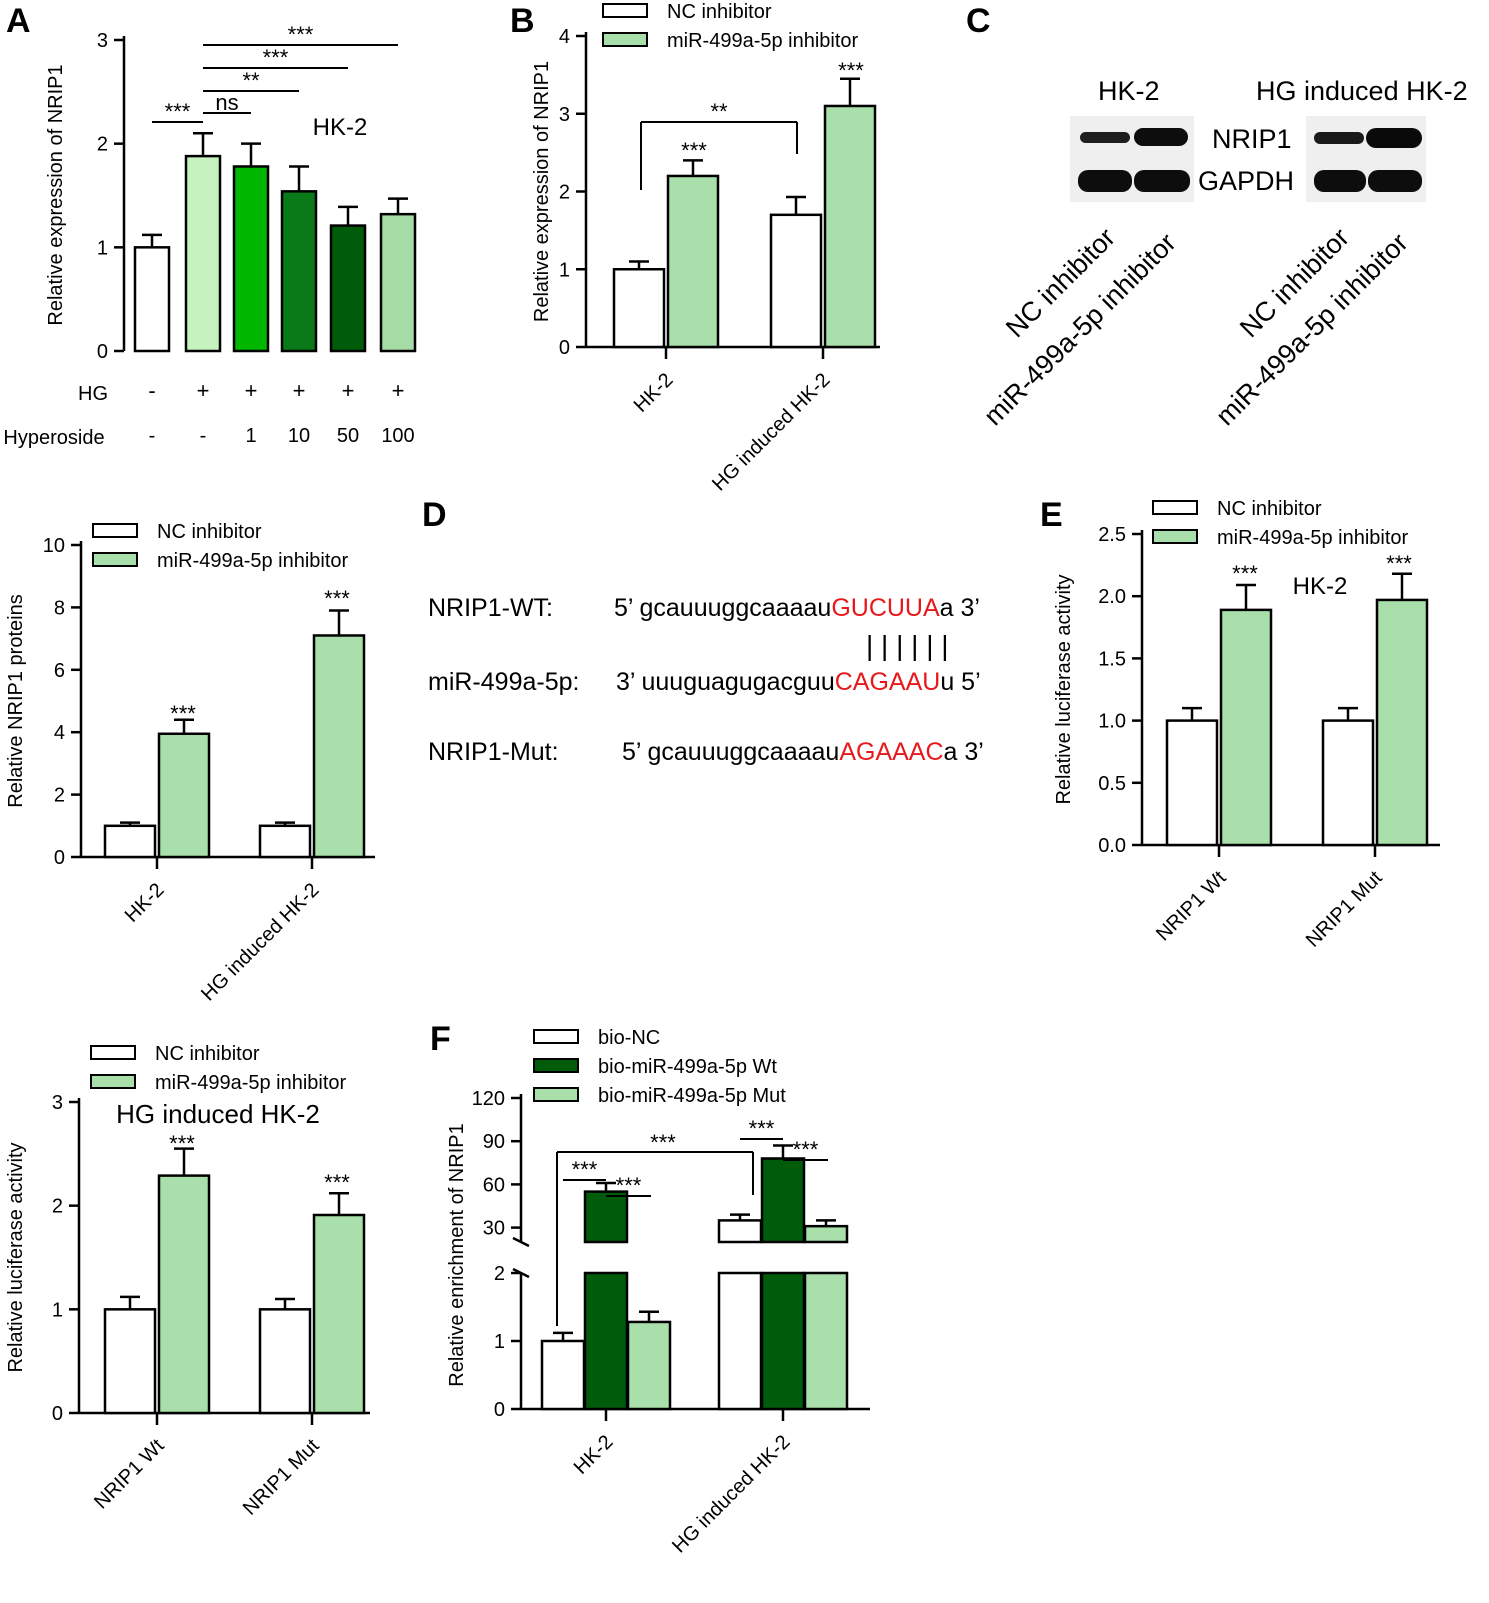 This screenshot has width=1489, height=1603. Describe the element at coordinates (251, 1083) in the screenshot. I see `chart-e2-legend-label: miR-499a-5p inhibitor` at that location.